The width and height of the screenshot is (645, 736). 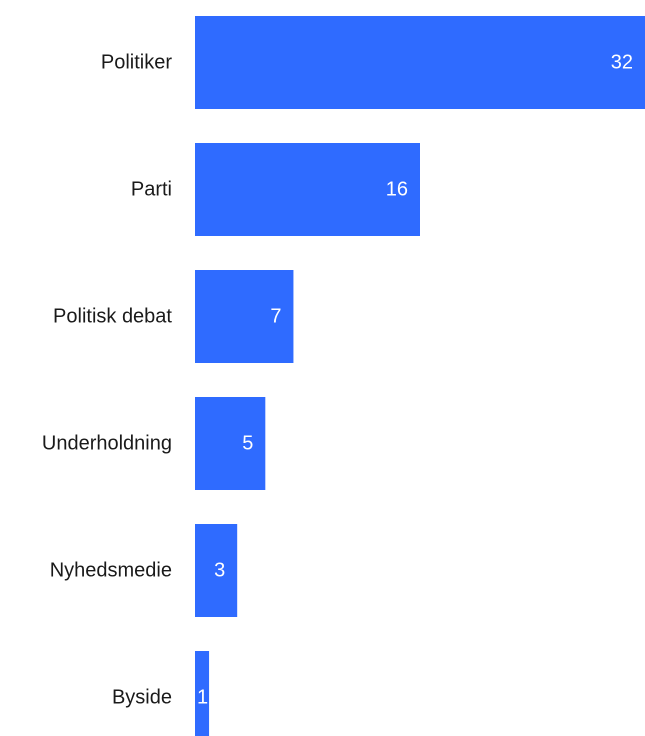 What do you see at coordinates (202, 698) in the screenshot?
I see `value-label: 1` at bounding box center [202, 698].